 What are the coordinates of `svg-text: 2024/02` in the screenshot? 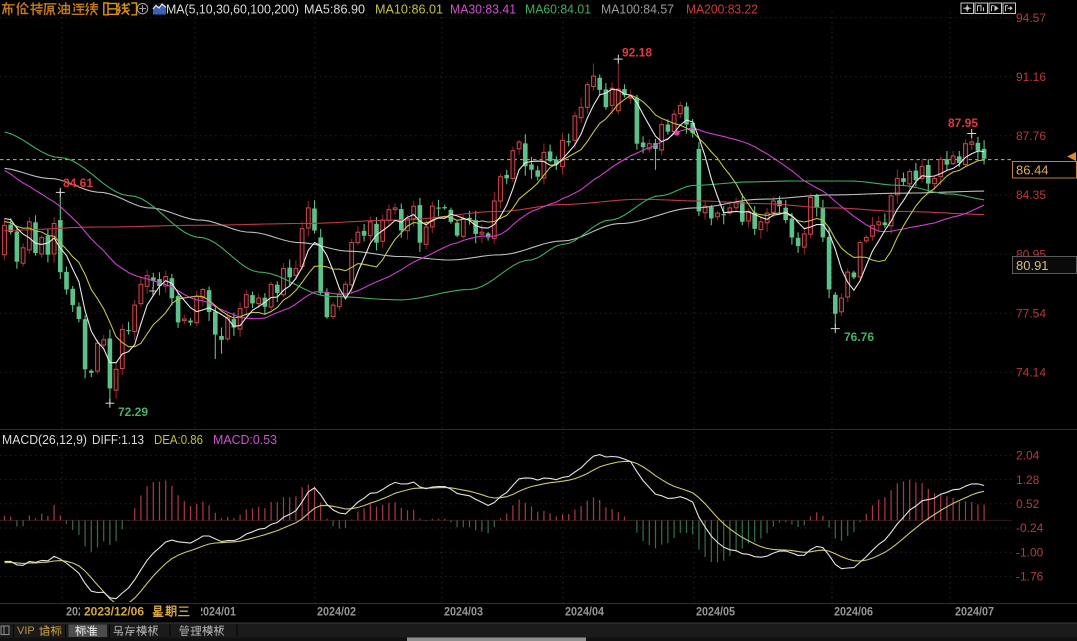 It's located at (336, 612).